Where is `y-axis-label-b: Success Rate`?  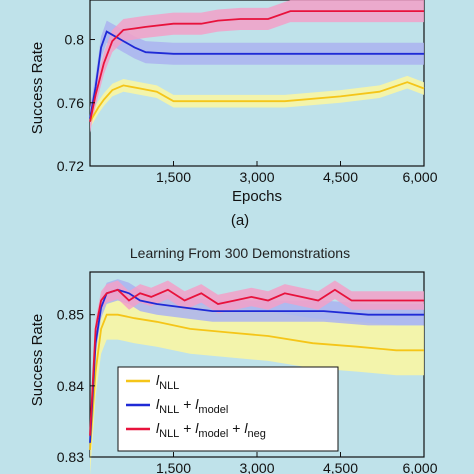 y-axis-label-b: Success Rate is located at coordinates (37, 360).